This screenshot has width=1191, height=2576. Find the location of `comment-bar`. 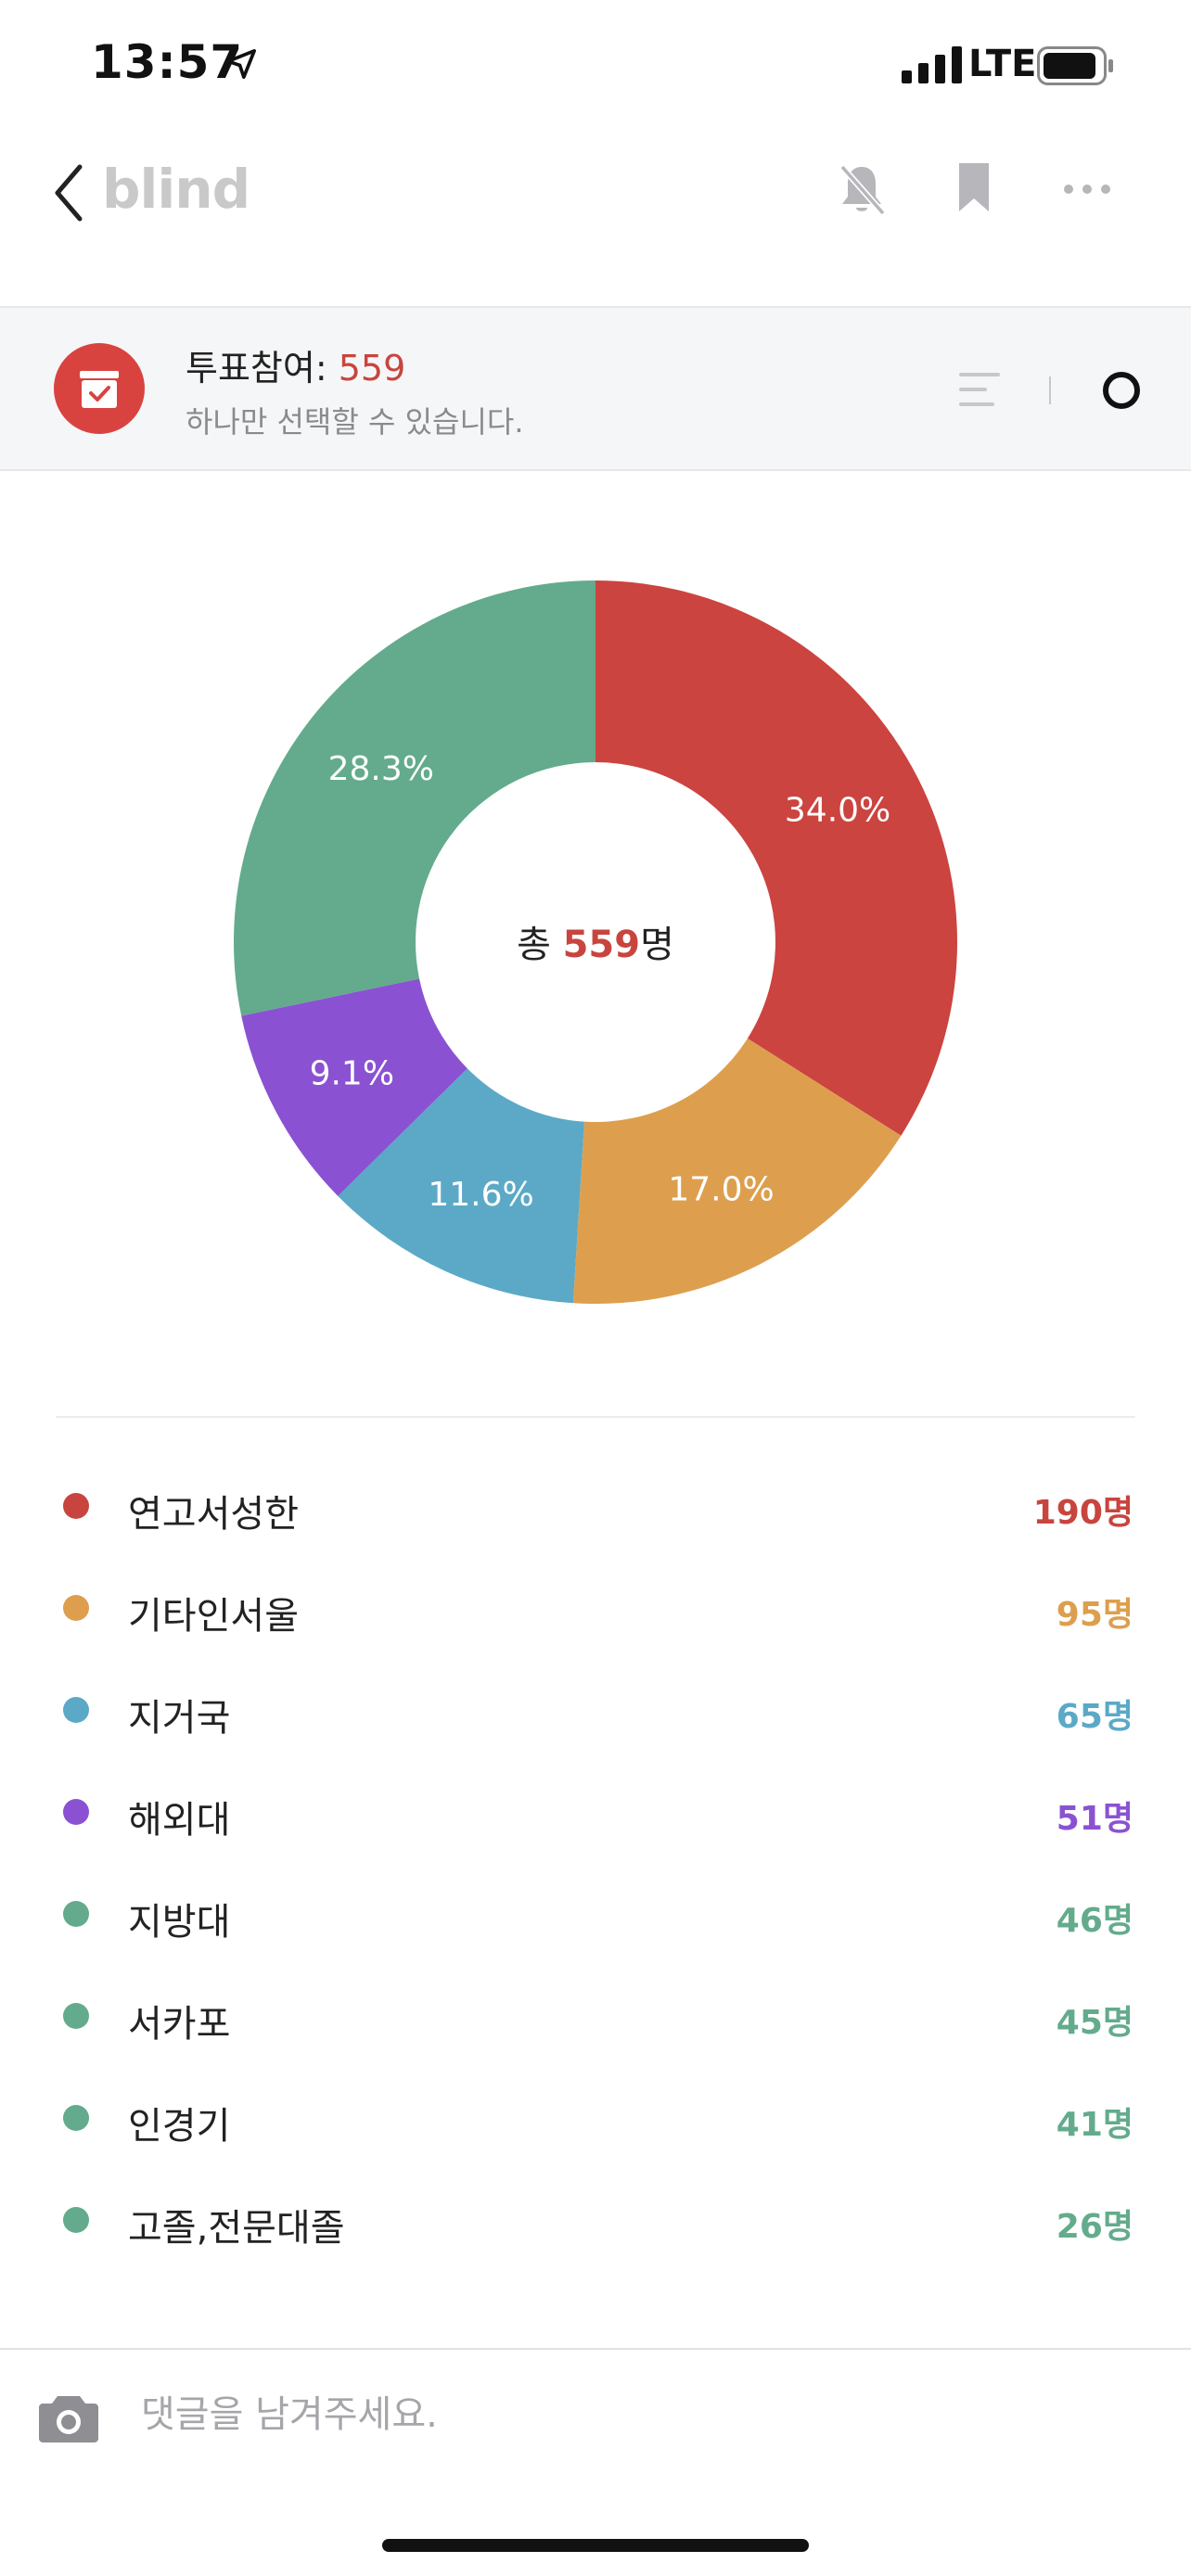

comment-bar is located at coordinates (595, 2413).